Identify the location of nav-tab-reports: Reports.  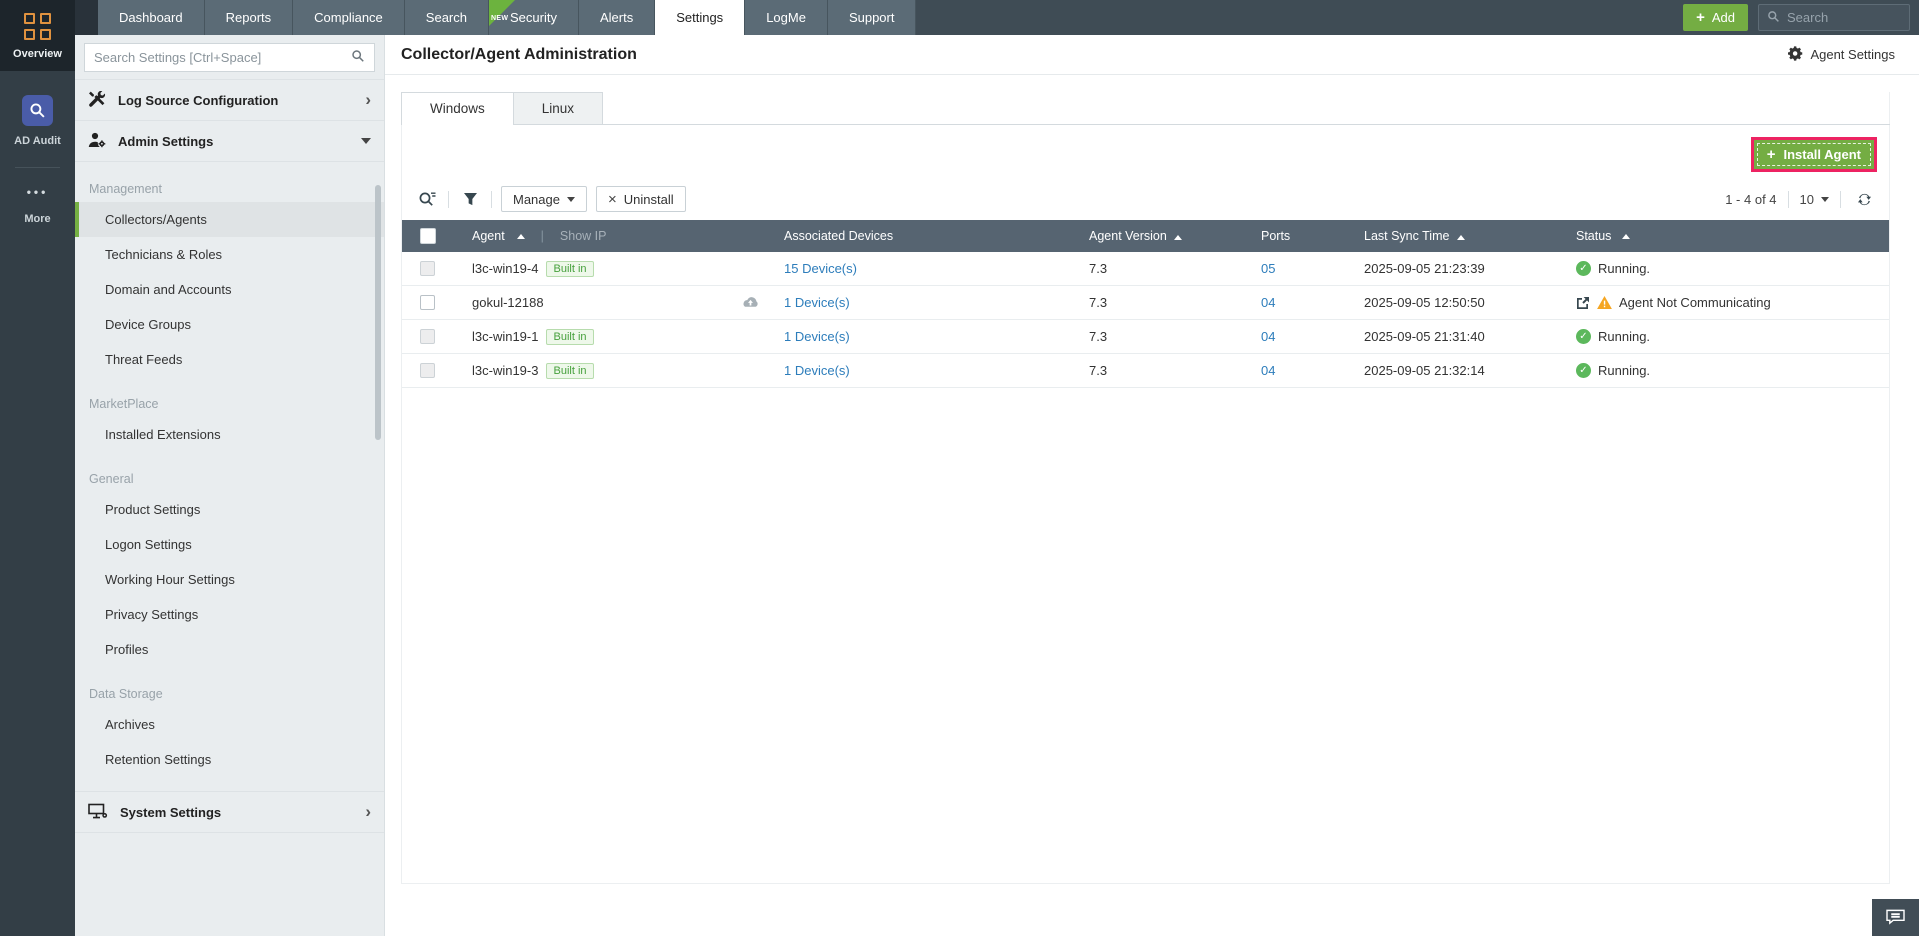
(249, 17).